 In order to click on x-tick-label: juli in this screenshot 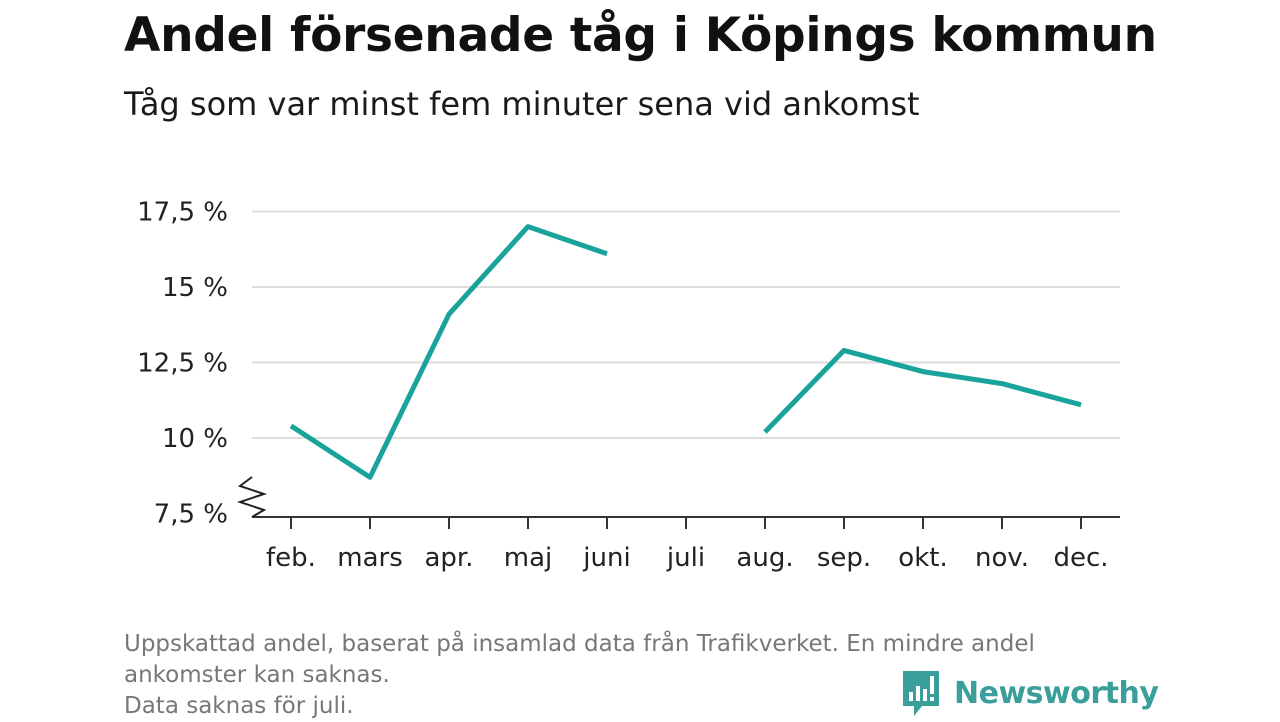, I will do `click(685, 558)`.